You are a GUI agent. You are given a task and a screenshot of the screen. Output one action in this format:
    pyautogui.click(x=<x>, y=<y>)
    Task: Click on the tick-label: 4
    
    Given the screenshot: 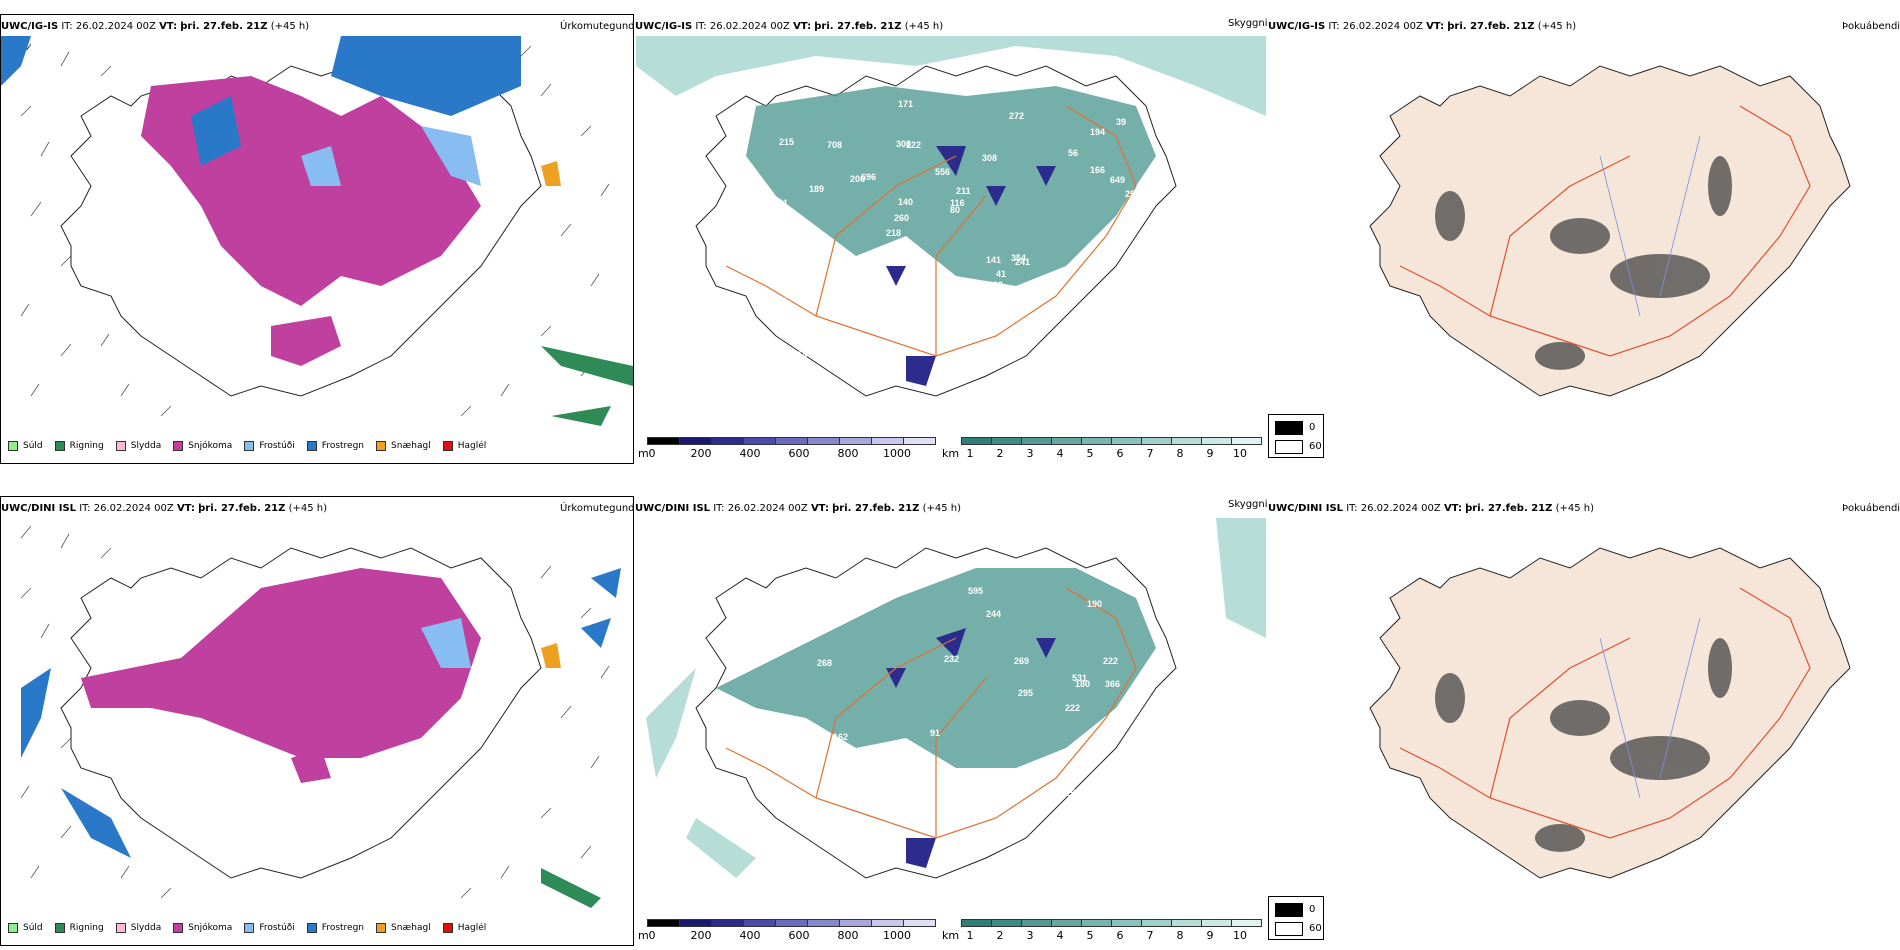 What is the action you would take?
    pyautogui.click(x=1060, y=935)
    